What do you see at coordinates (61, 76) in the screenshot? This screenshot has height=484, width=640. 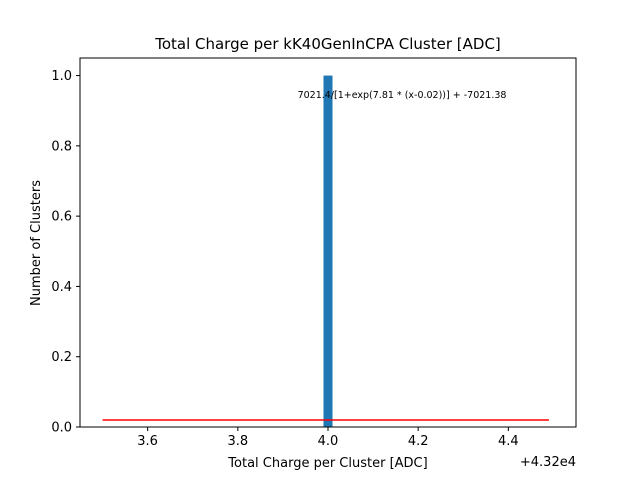 I see `y-tick-label: 1.0` at bounding box center [61, 76].